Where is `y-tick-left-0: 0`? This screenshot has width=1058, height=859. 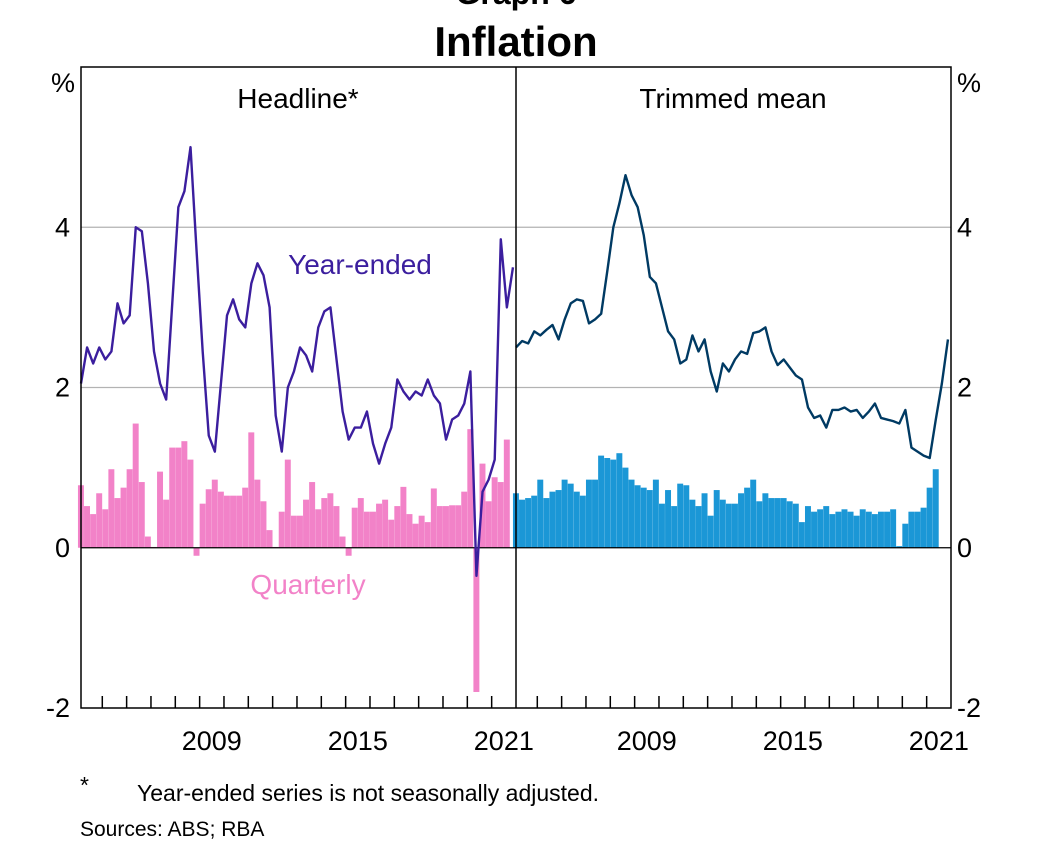
y-tick-left-0: 0 is located at coordinates (62, 548).